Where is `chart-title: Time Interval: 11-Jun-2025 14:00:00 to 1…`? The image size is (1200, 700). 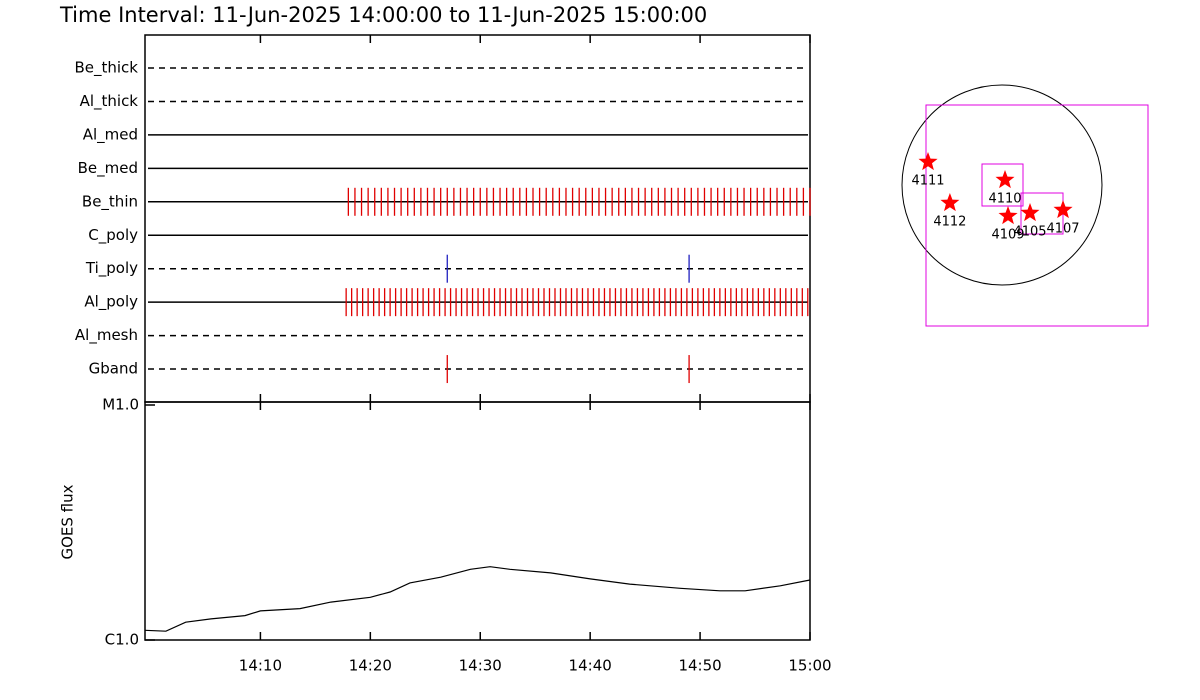
chart-title: Time Interval: 11-Jun-2025 14:00:00 to 1… is located at coordinates (383, 15).